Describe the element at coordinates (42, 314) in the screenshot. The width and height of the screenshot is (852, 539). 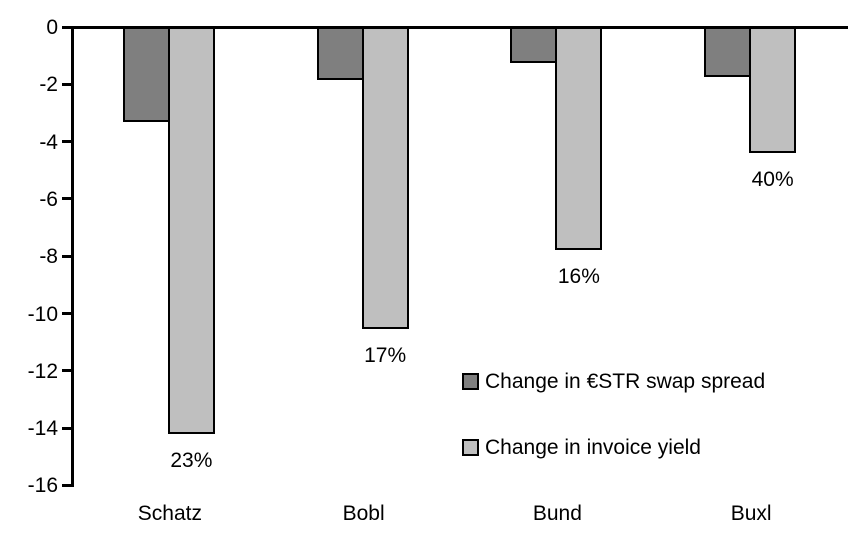
I see `y-axis-tick-label: -10` at that location.